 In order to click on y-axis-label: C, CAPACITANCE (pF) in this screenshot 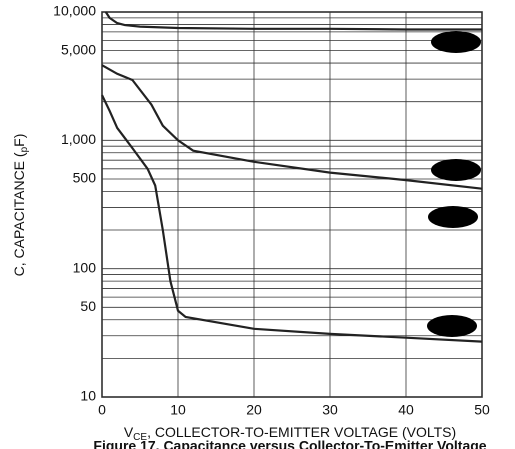, I will do `click(20, 205)`.